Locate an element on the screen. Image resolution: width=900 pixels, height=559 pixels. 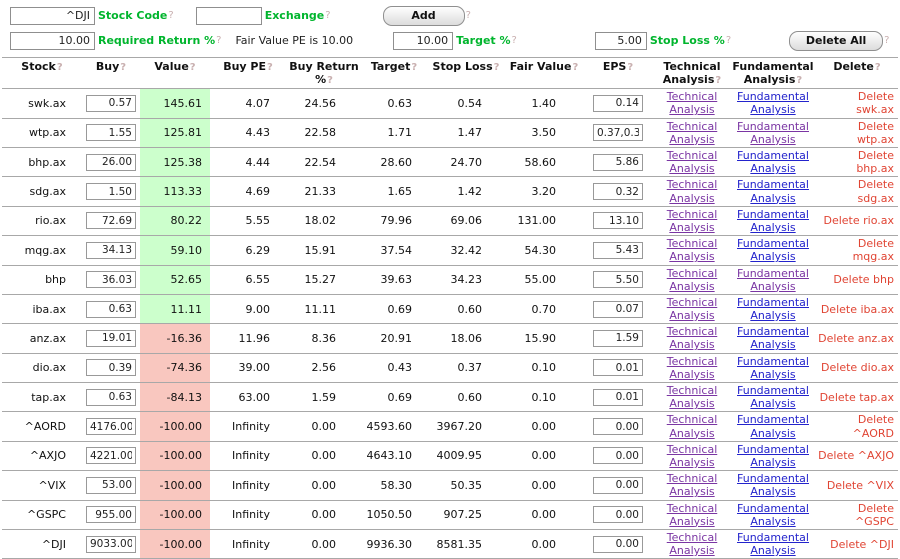
stock-code-help-icon: ? is located at coordinates (171, 15).